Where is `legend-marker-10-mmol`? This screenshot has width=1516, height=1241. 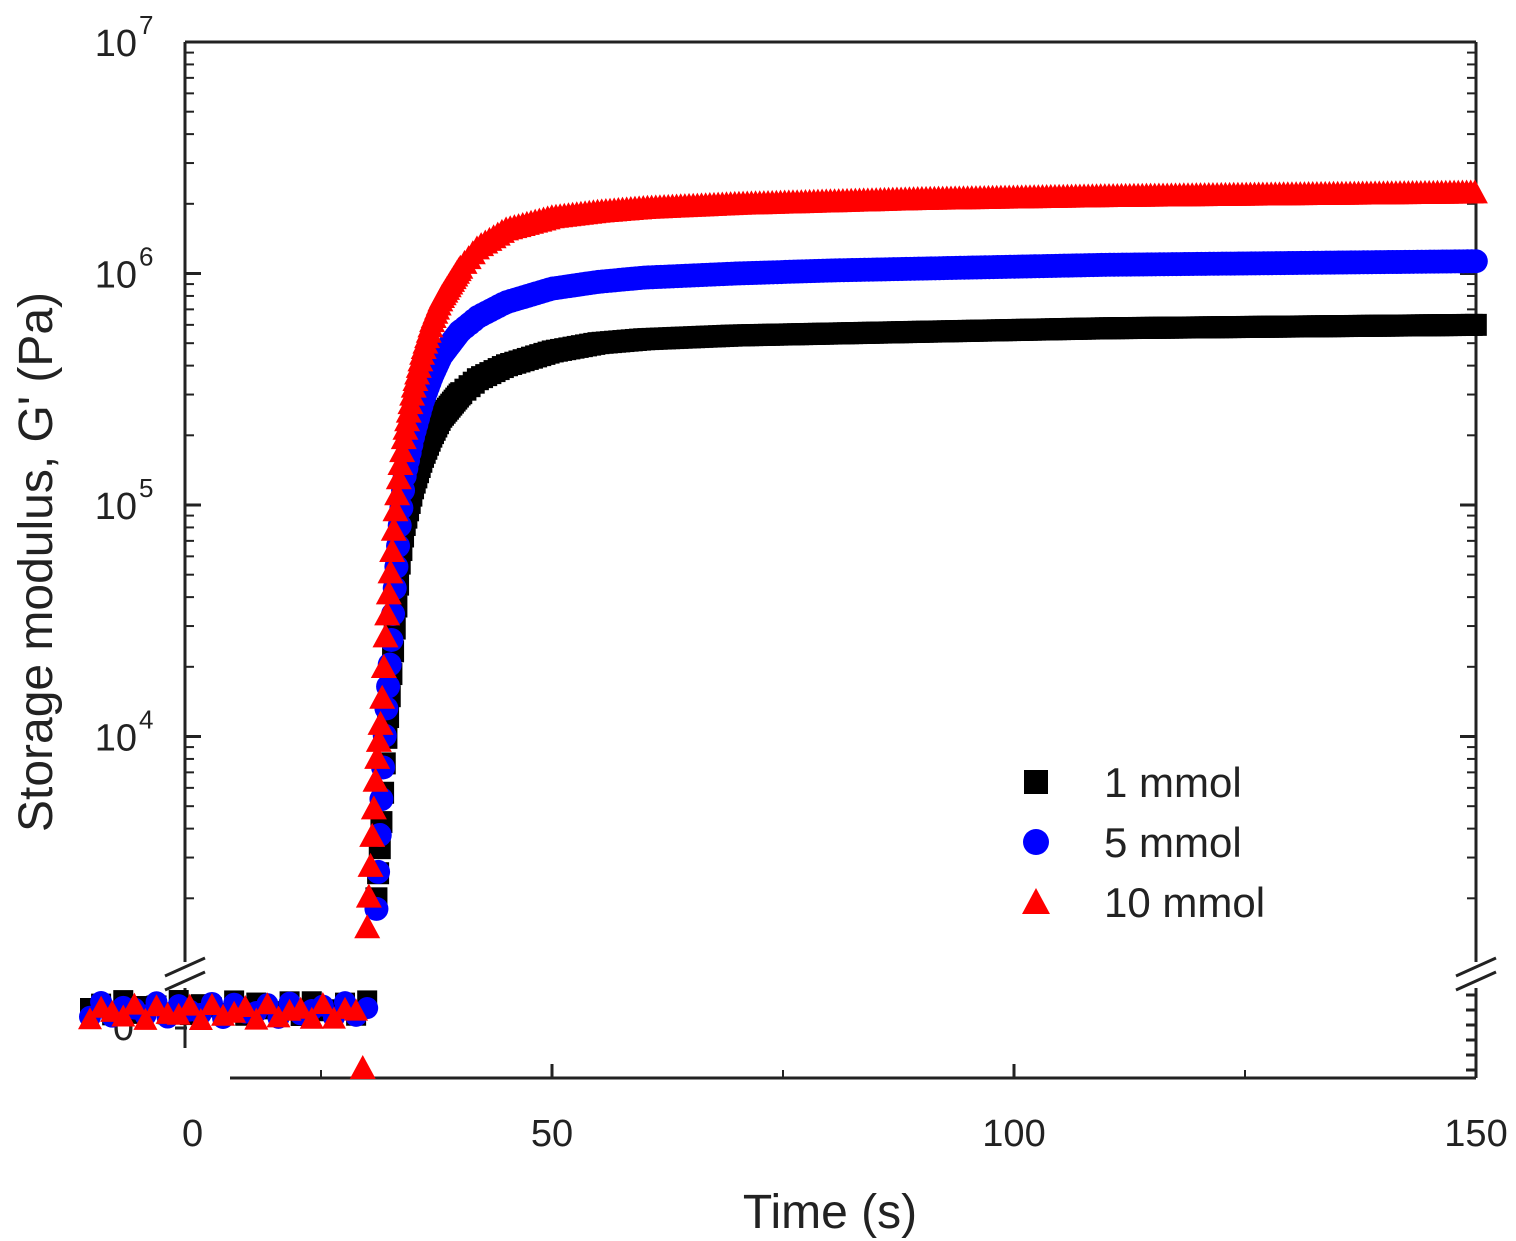
legend-marker-10-mmol is located at coordinates (1036, 901).